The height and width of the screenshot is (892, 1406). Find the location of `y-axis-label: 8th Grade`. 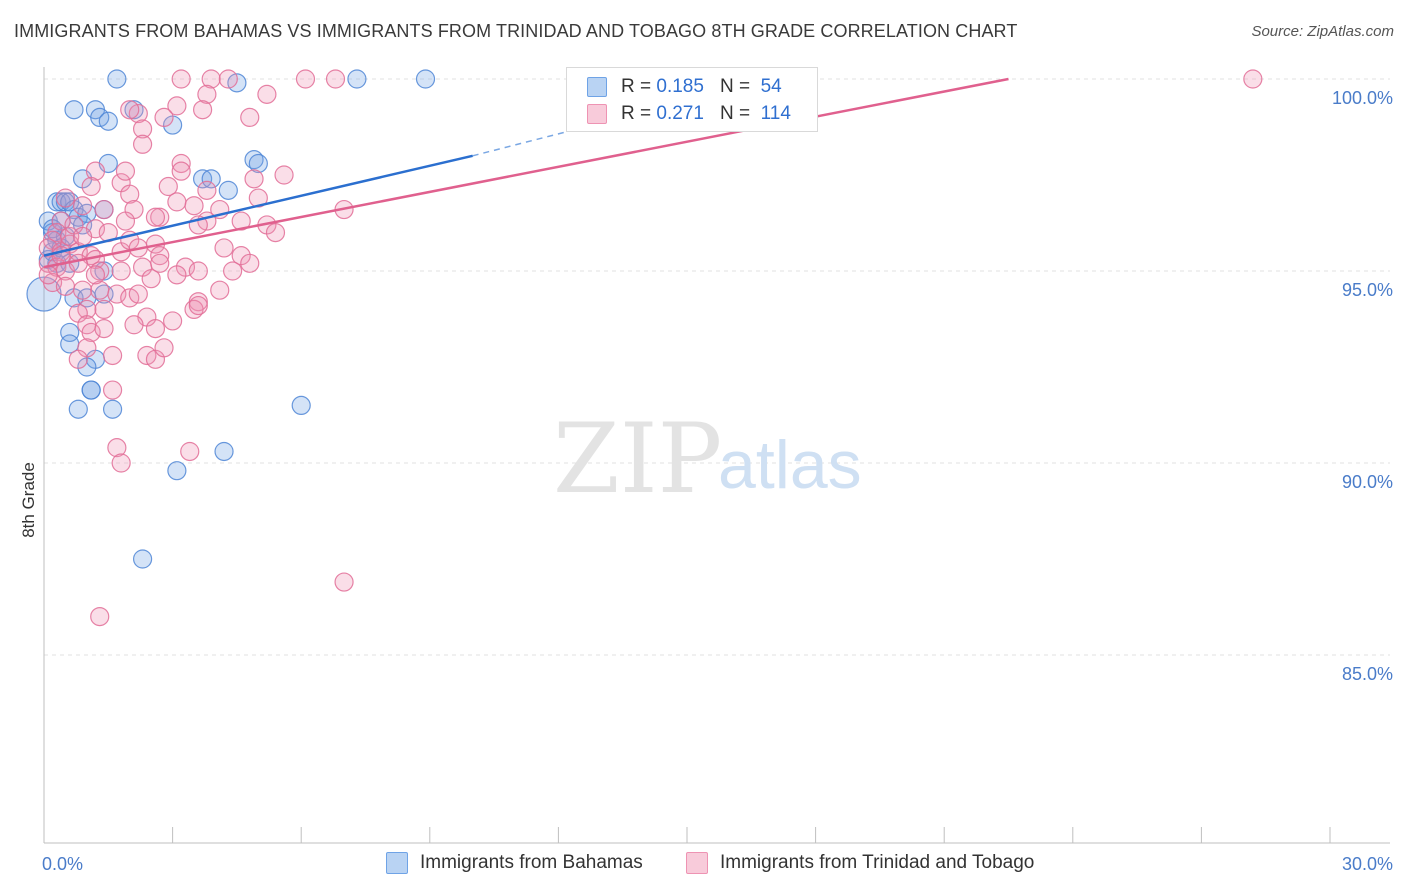

y-axis-label: 8th Grade is located at coordinates (28, 500).